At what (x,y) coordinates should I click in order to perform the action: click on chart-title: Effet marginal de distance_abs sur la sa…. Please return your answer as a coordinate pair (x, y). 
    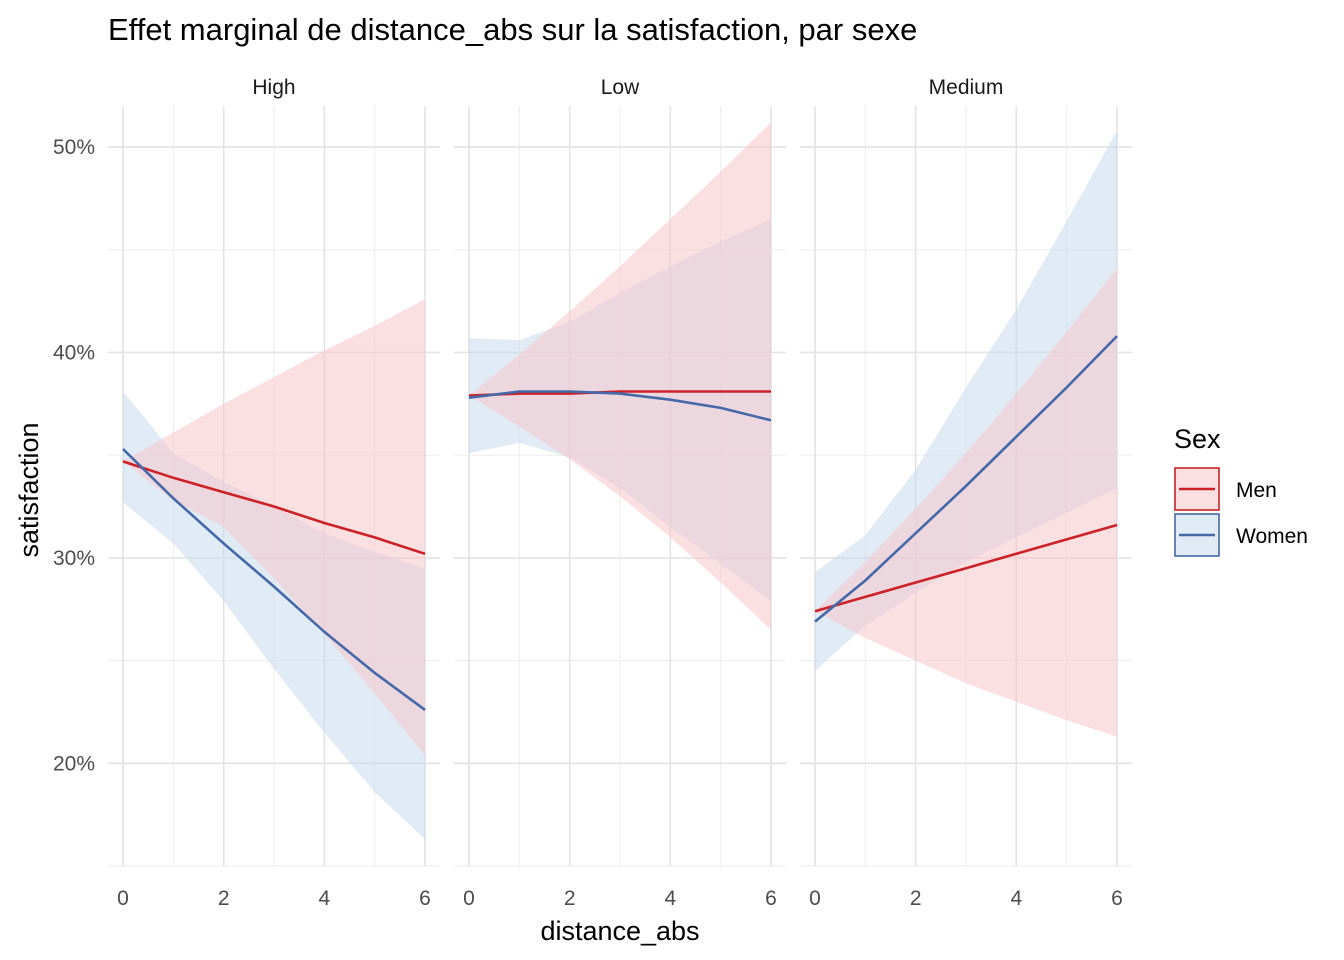
    Looking at the image, I should click on (512, 29).